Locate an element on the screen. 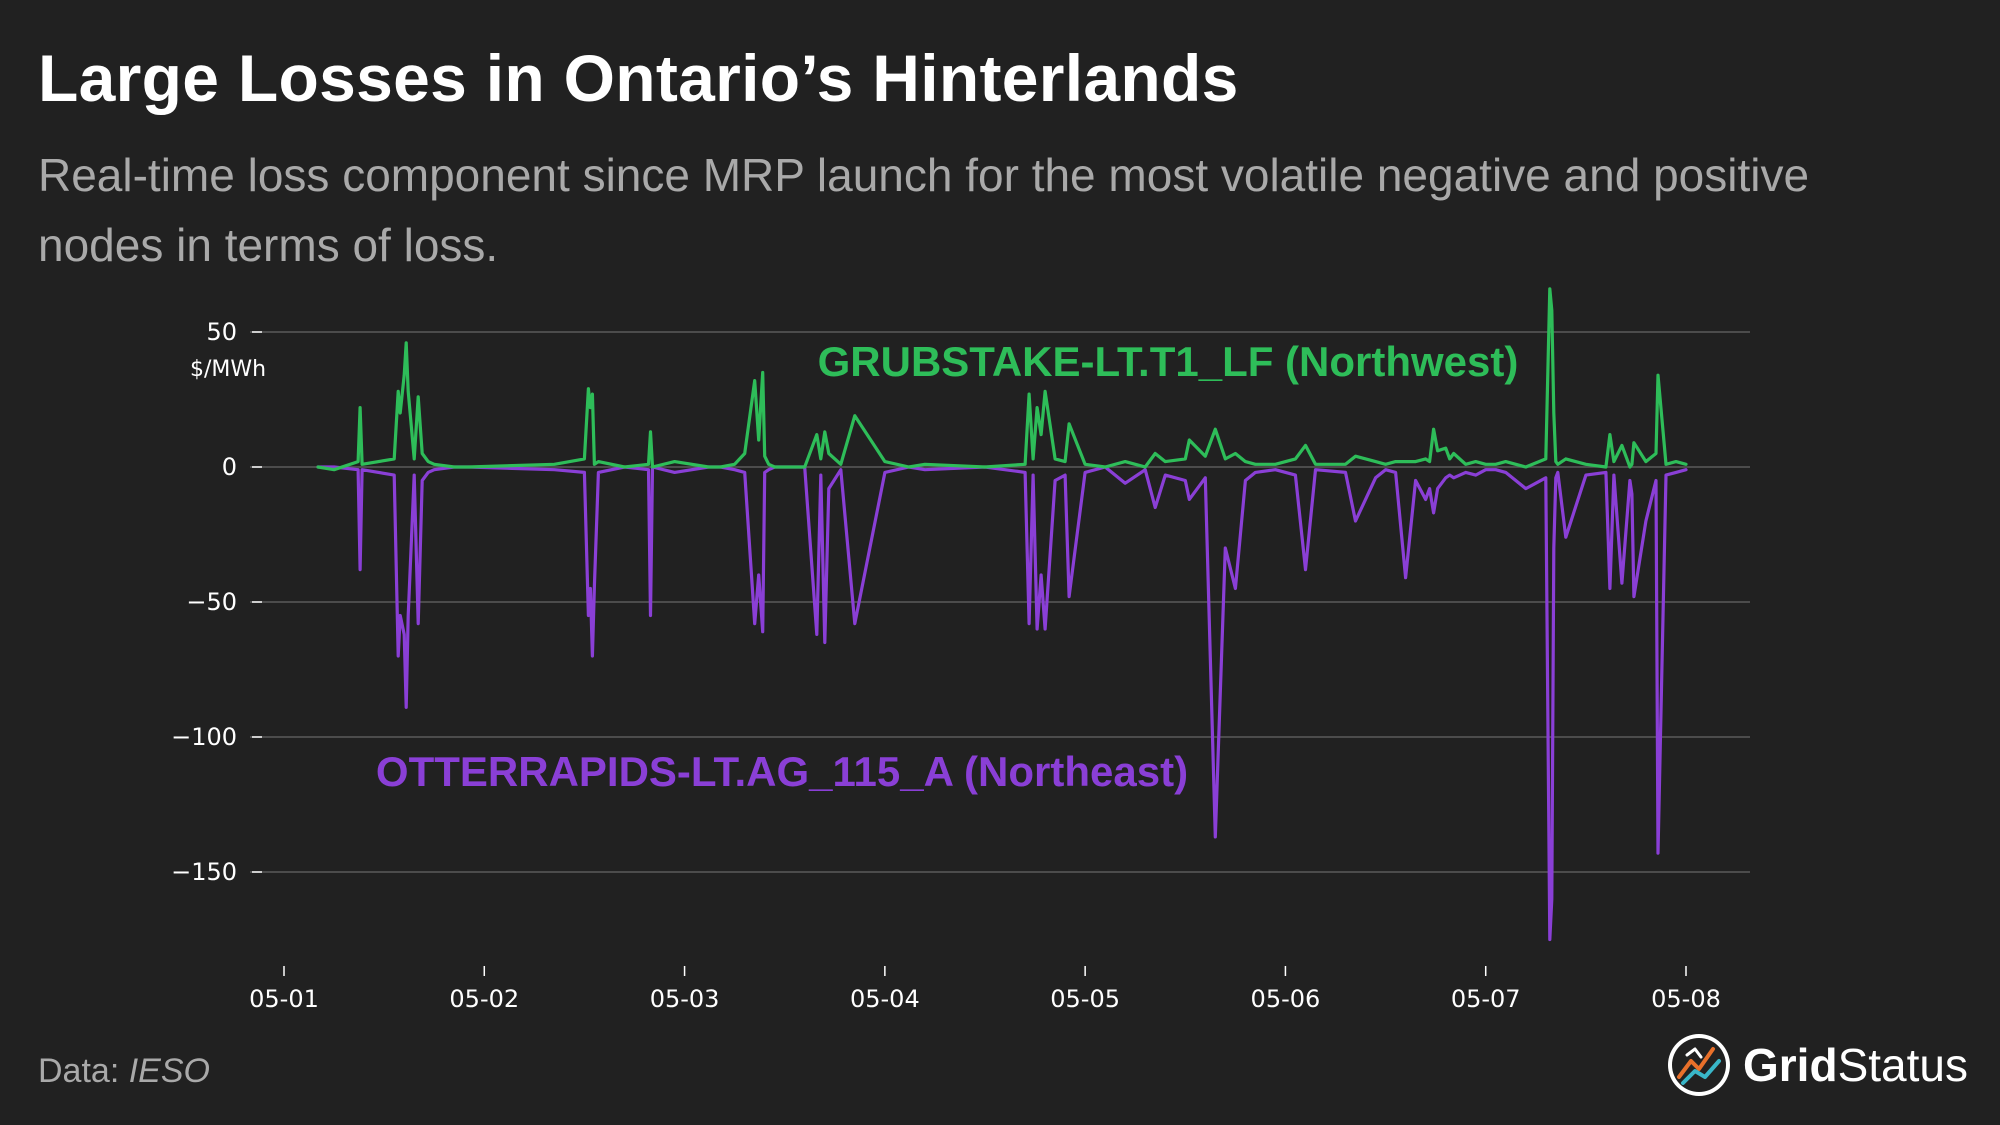  y-tick-label: 0 is located at coordinates (229, 467).